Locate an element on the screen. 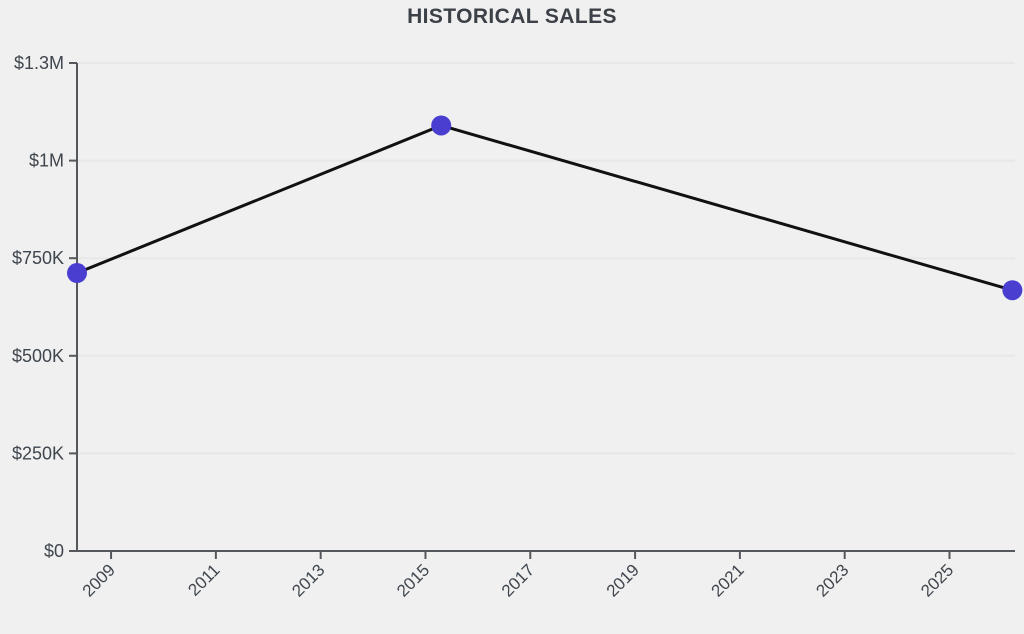  x-tick-label: 2019 is located at coordinates (623, 580).